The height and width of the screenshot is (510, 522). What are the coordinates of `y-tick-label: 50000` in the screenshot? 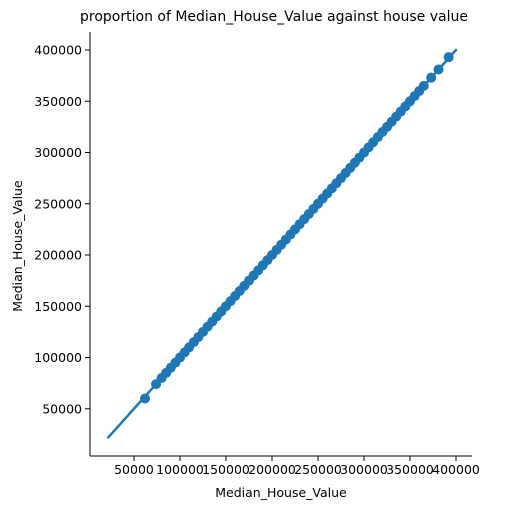 It's located at (62, 408).